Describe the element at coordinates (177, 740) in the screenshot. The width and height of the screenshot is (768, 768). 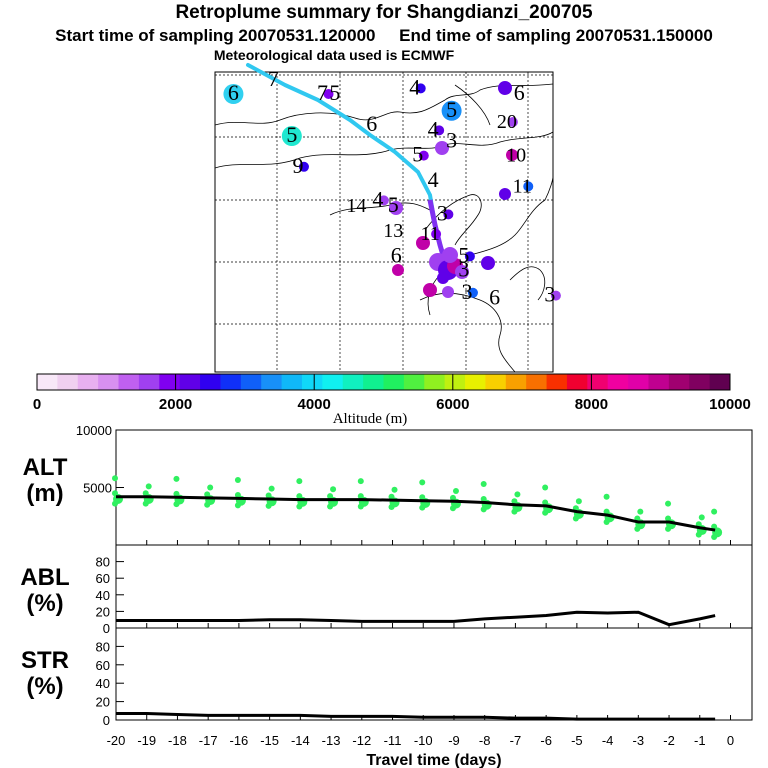
I see `xaxis-tick-label-2: -18` at that location.